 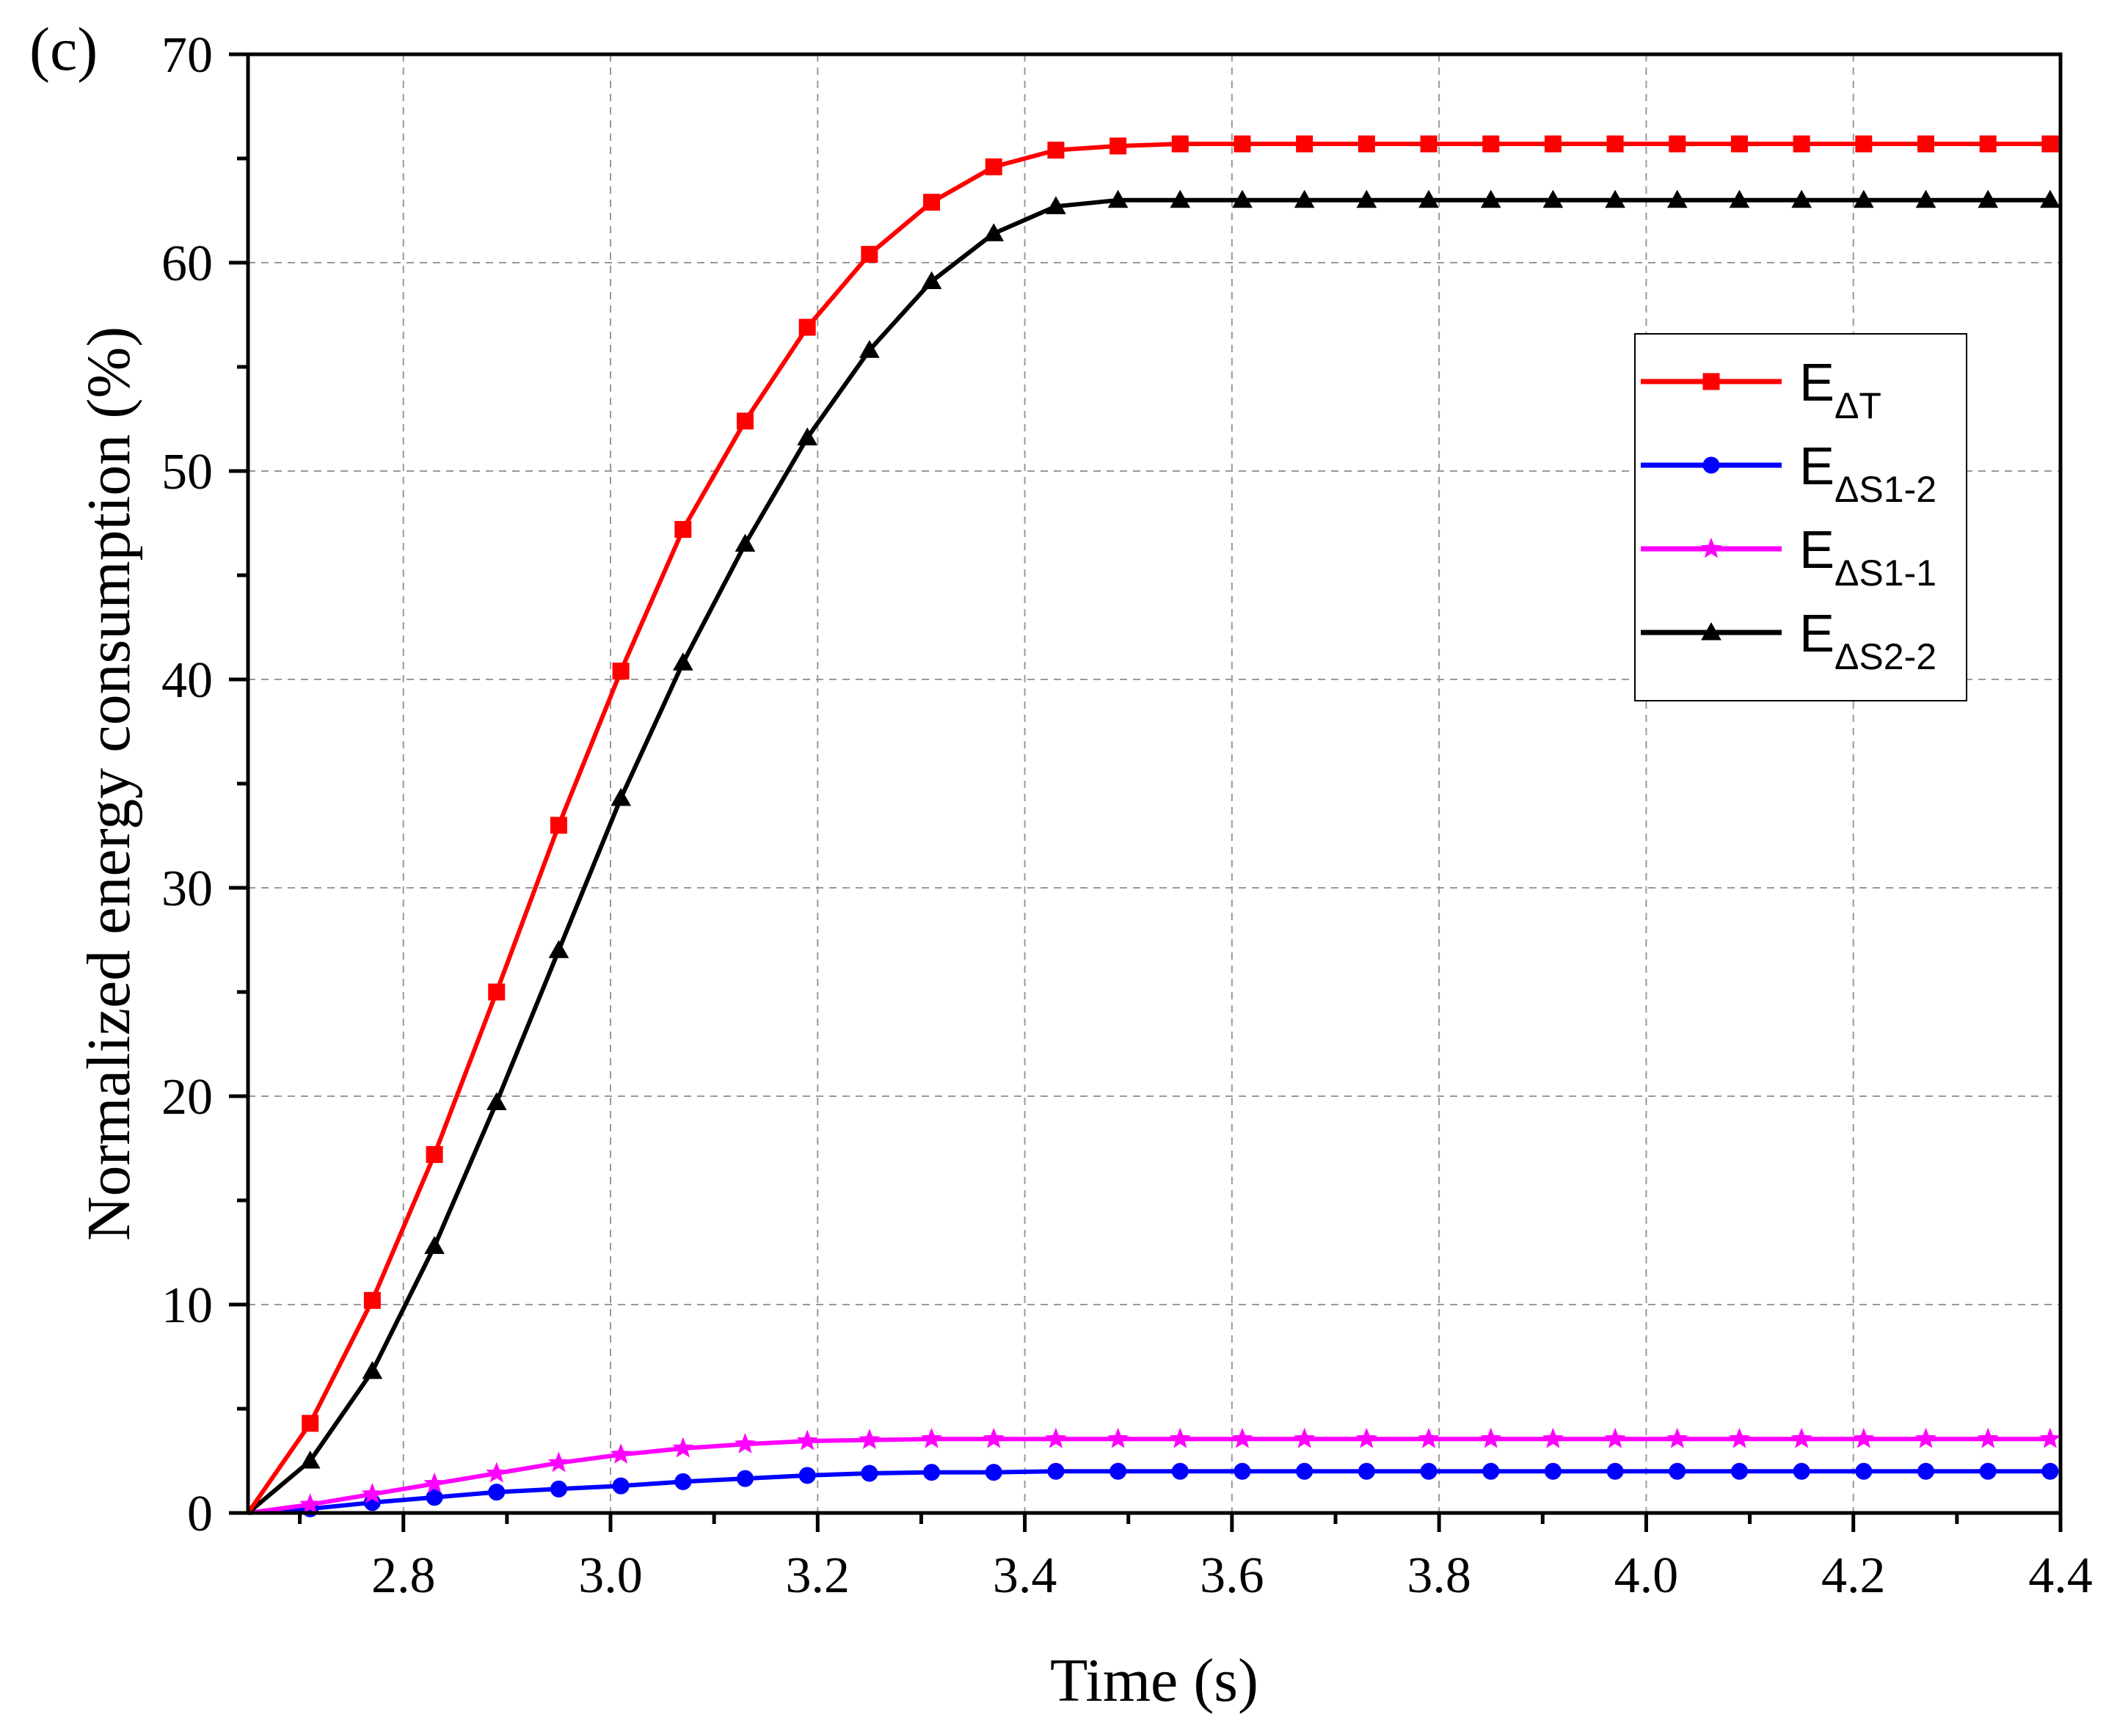 I want to click on x-axis-title: Time (s), so click(x=1154, y=1680).